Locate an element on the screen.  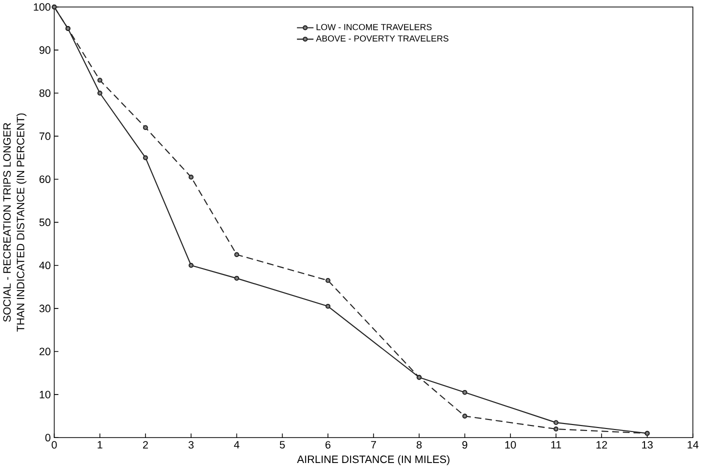
x-tick-label: 14 is located at coordinates (693, 444).